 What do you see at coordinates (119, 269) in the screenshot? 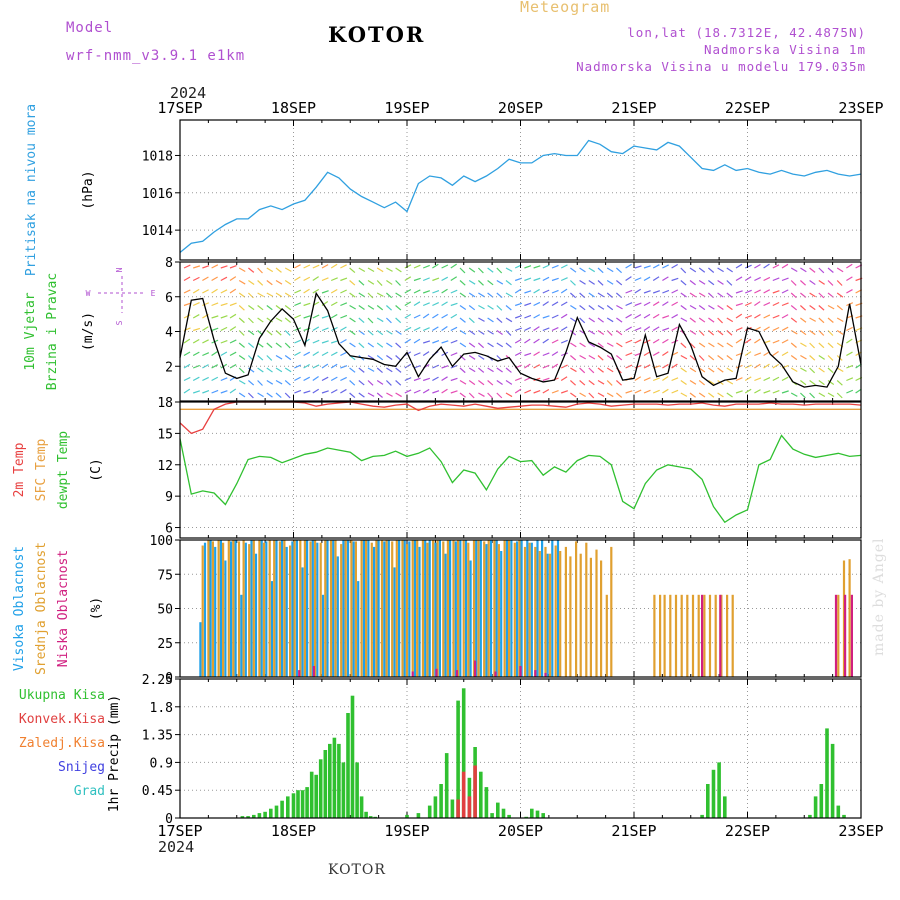
I see `compass-n-label: N` at bounding box center [119, 269].